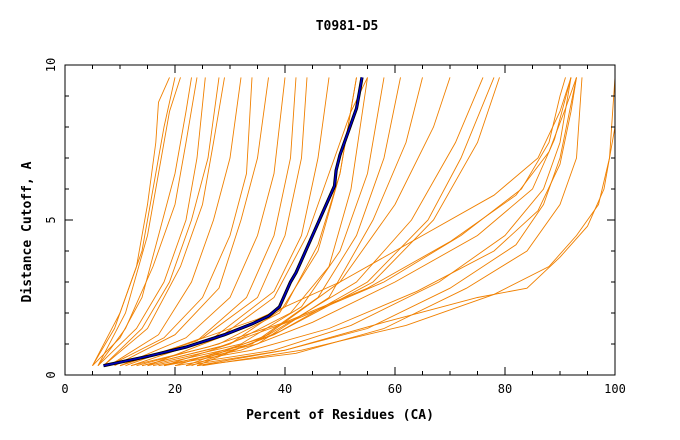 The height and width of the screenshot is (440, 680). What do you see at coordinates (51, 374) in the screenshot?
I see `y-tick-label: 0` at bounding box center [51, 374].